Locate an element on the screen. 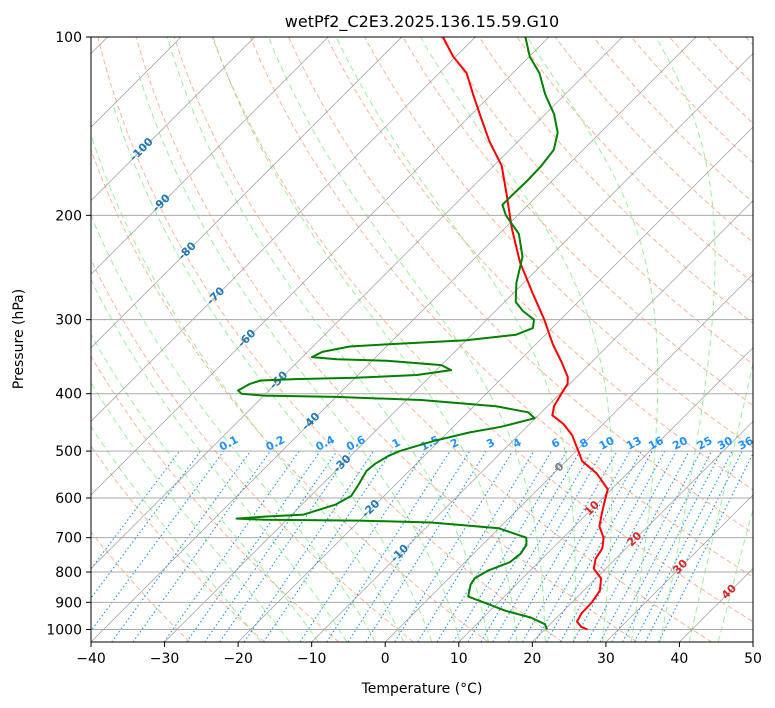 The height and width of the screenshot is (708, 775). mixing-ratio-label: 30 is located at coordinates (725, 443).